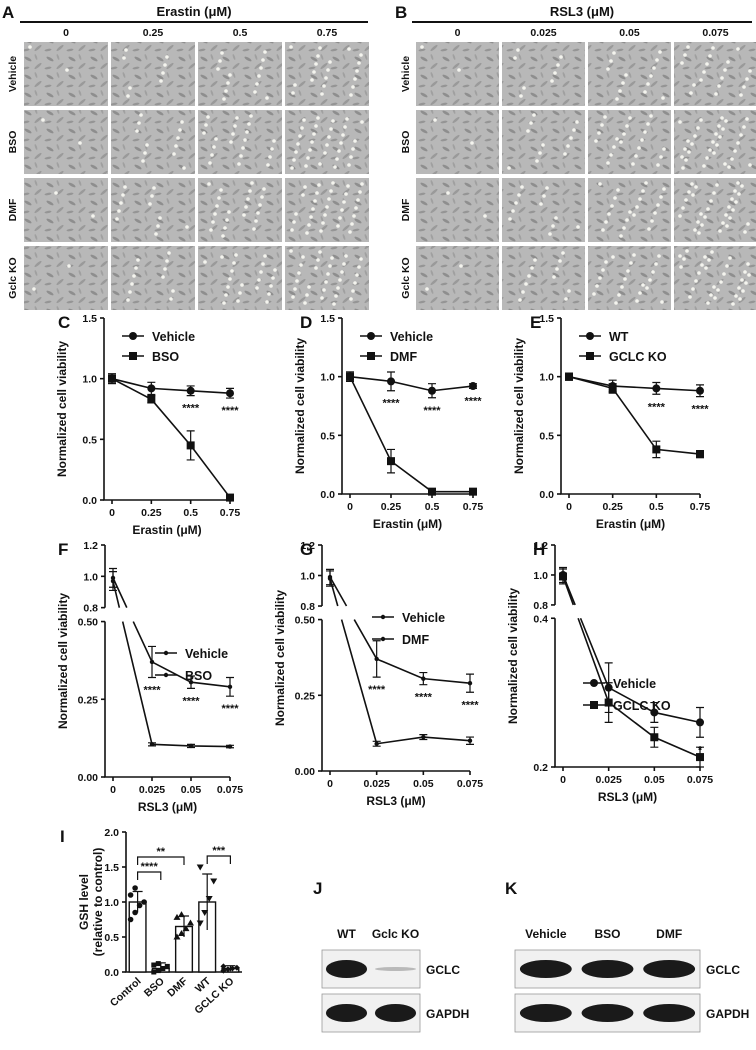 The height and width of the screenshot is (1050, 756). I want to click on lane-label: BSO, so click(607, 934).